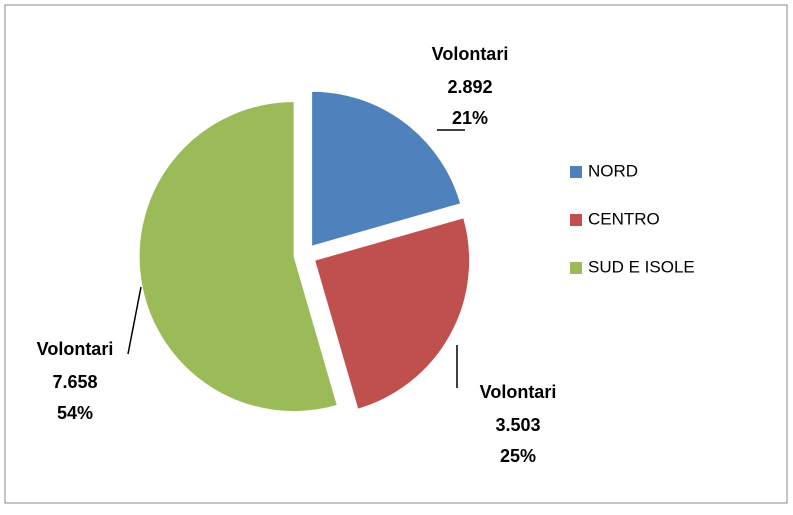 This screenshot has width=793, height=515. What do you see at coordinates (613, 170) in the screenshot?
I see `legend-label: NORD` at bounding box center [613, 170].